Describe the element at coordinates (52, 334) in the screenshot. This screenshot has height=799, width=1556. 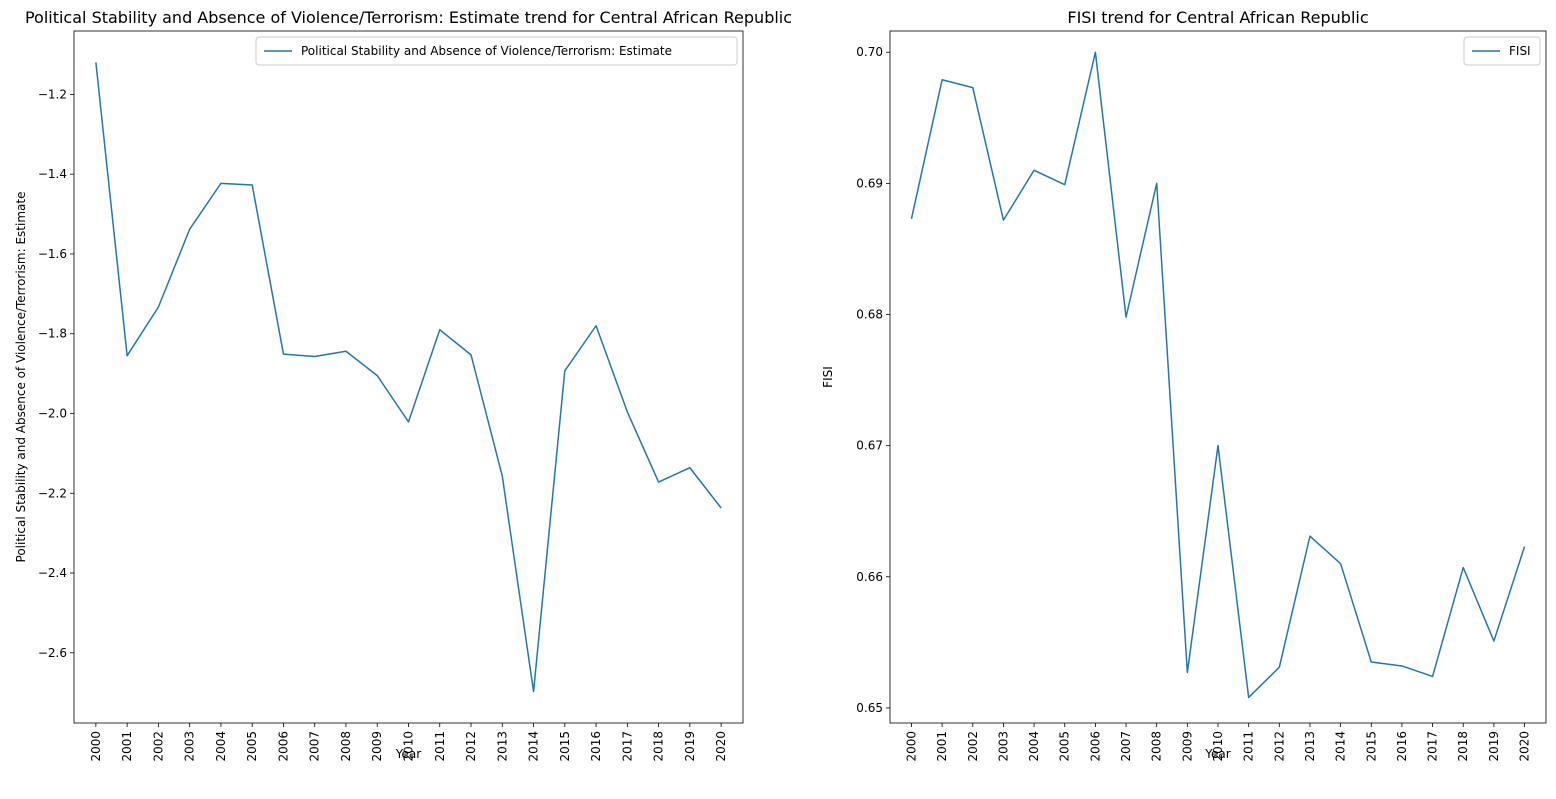
I see `y-tick-label: −1.8` at that location.